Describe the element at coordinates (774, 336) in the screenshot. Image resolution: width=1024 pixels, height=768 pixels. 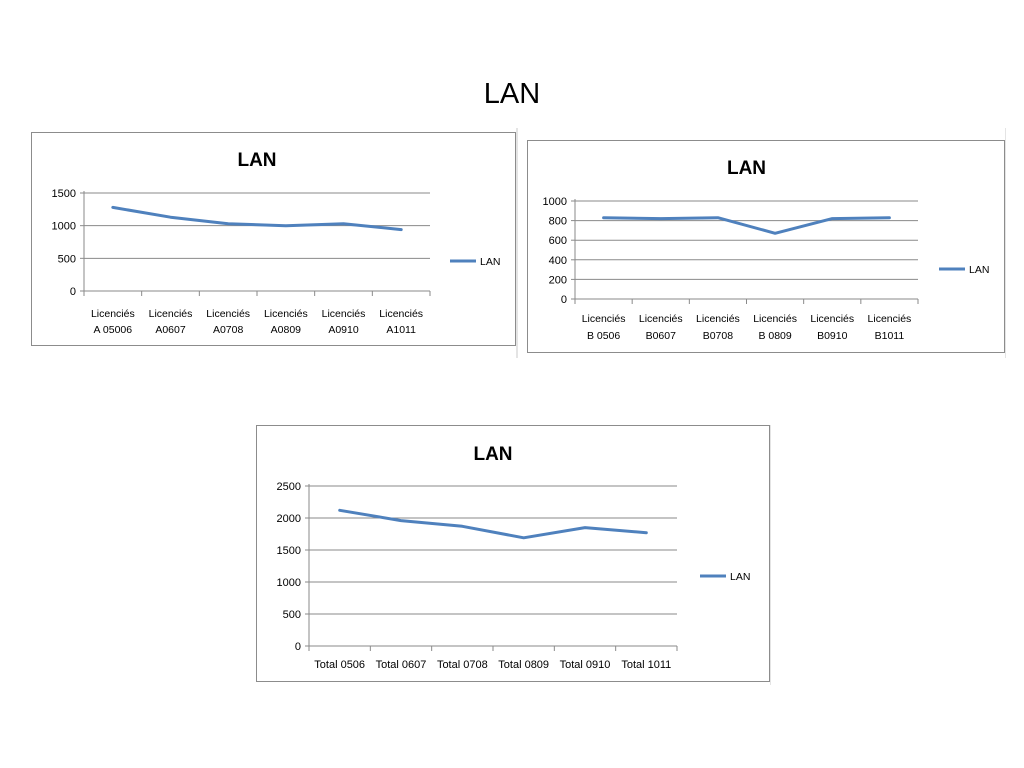
I see `x-category-label: B 0809` at that location.